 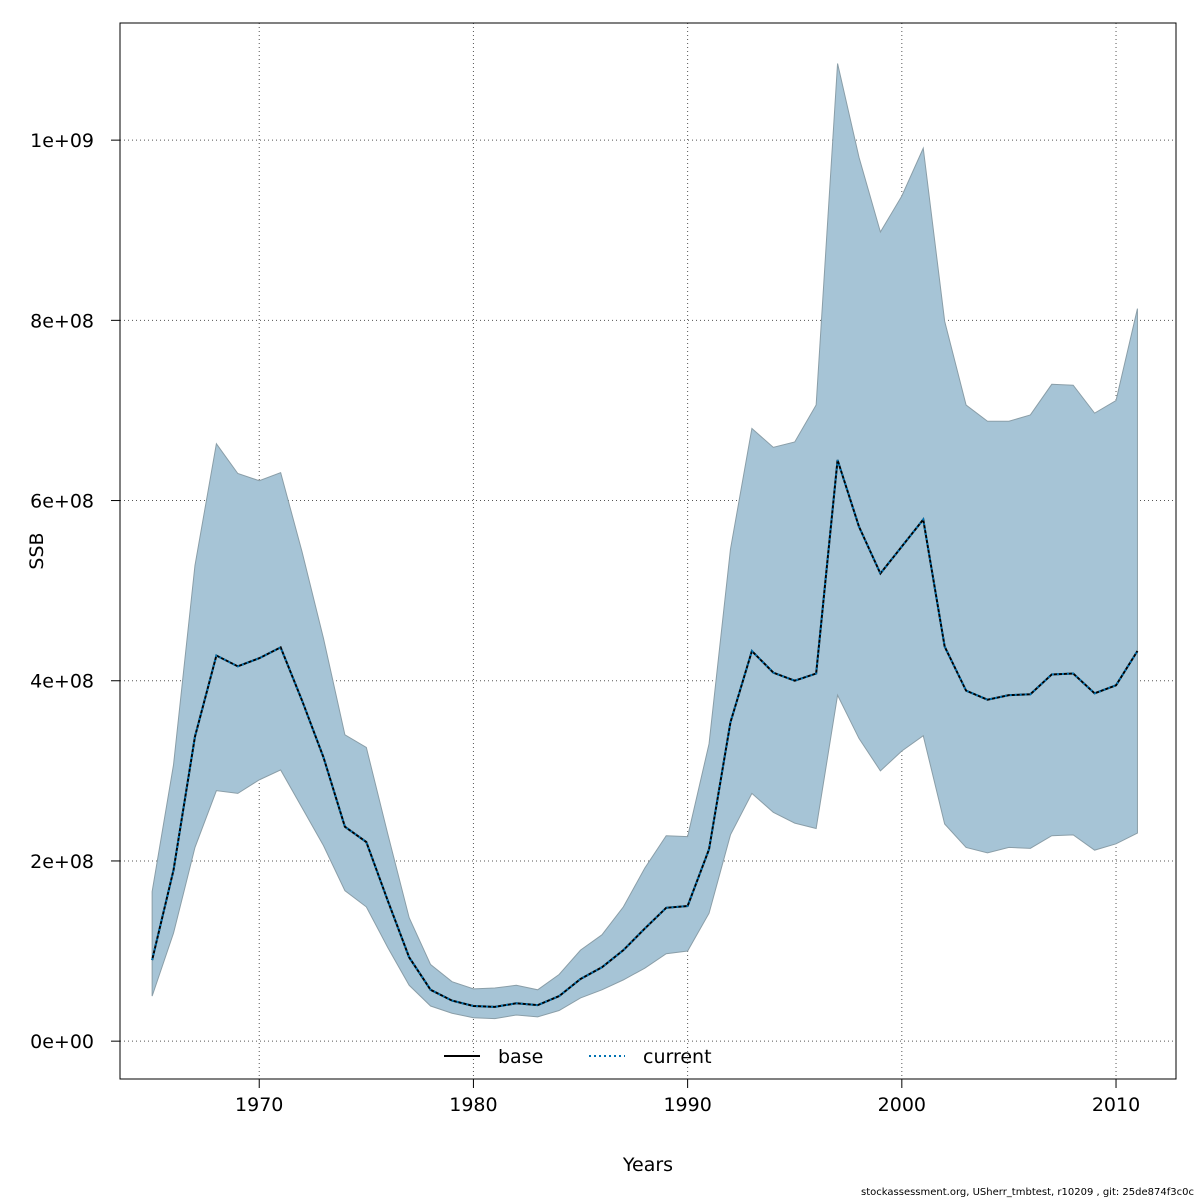 What do you see at coordinates (677, 1057) in the screenshot?
I see `legend-label-current: current` at bounding box center [677, 1057].